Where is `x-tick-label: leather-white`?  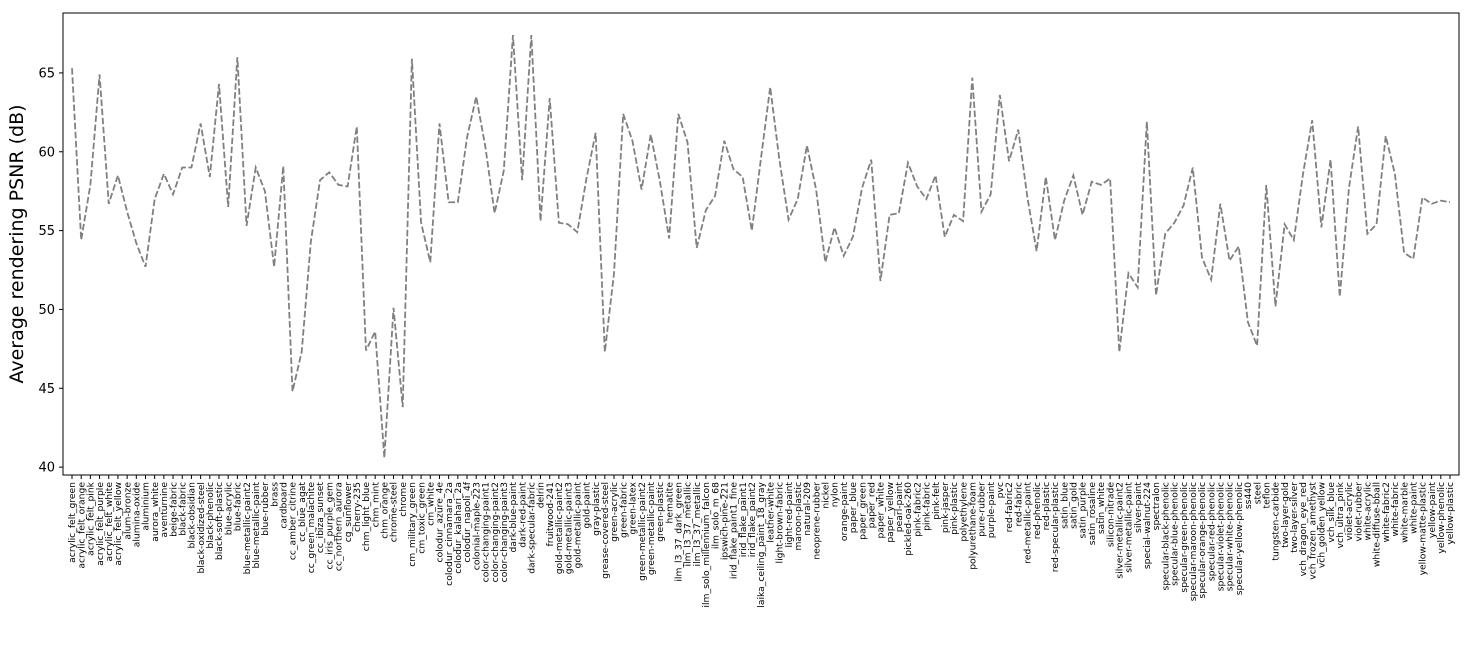
x-tick-label: leather-white is located at coordinates (770, 512).